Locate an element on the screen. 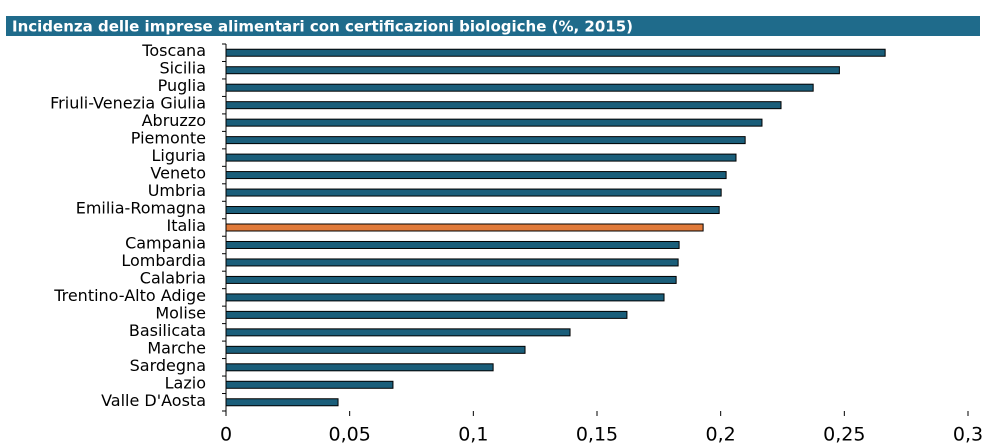  y-tick-label: Friuli-Venezia Giulia is located at coordinates (128, 103).